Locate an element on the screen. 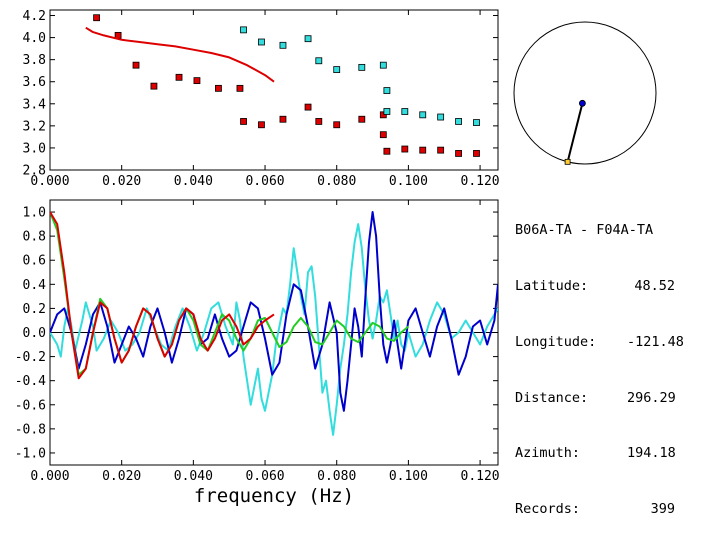 This screenshot has height=537, width=701. azimuth-compass is located at coordinates (585, 93).